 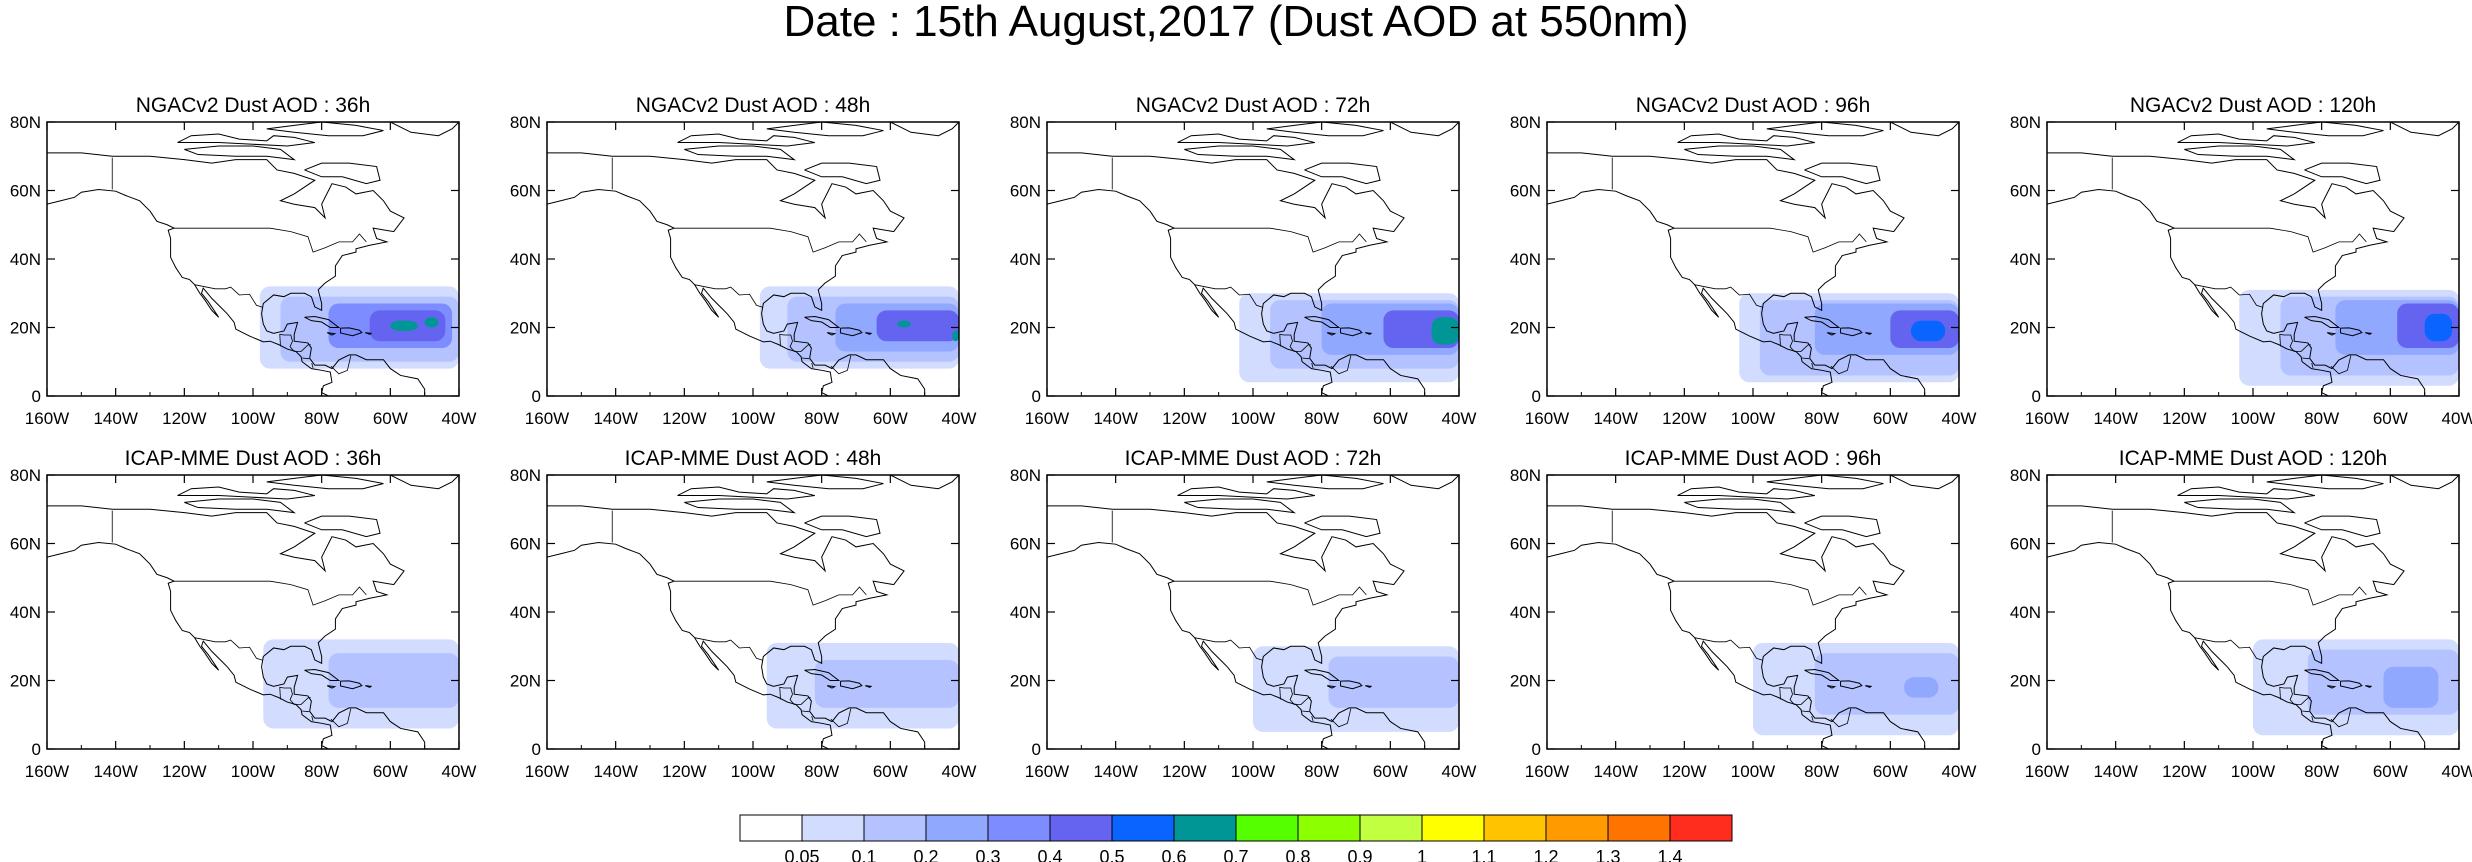 I want to click on lon-tick-label: 60W, so click(x=390, y=418).